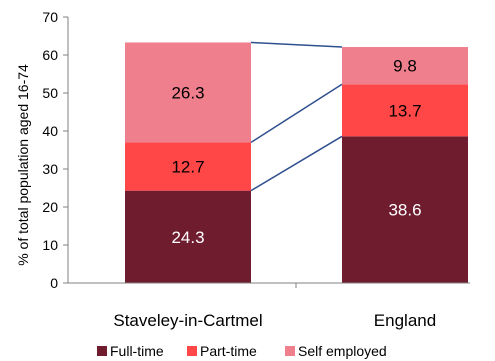 This screenshot has height=361, width=495. What do you see at coordinates (274, 320) in the screenshot?
I see `category-labels: Staveley-in-Cartmel England` at bounding box center [274, 320].